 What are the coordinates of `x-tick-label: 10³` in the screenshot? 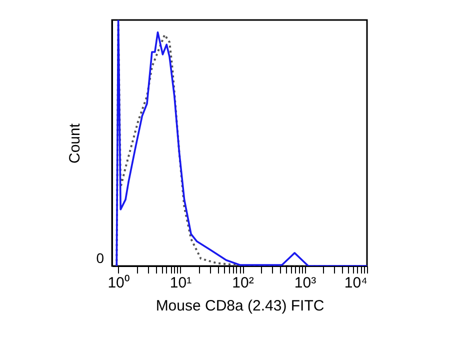 It's located at (305, 283).